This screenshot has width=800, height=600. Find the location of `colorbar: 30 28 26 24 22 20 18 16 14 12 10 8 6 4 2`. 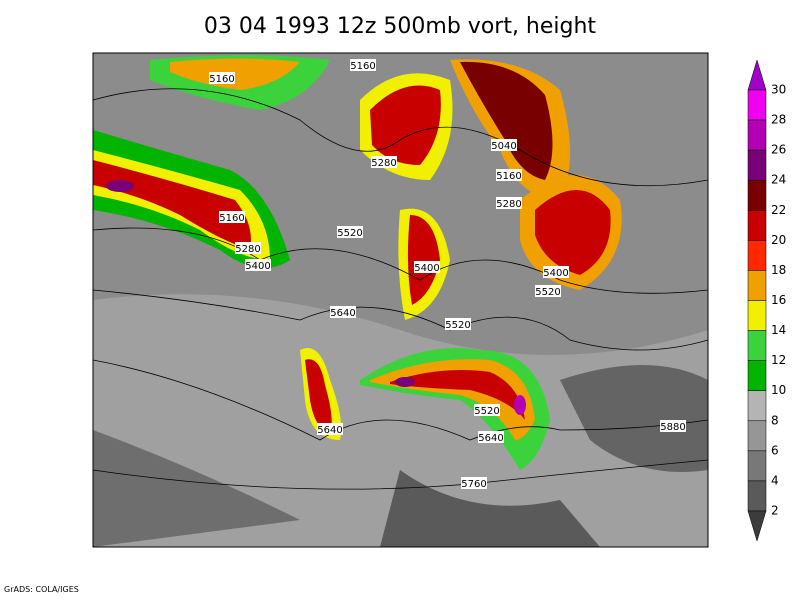

colorbar: 30 28 26 24 22 20 18 16 14 12 10 8 6 4 2 is located at coordinates (766, 300).